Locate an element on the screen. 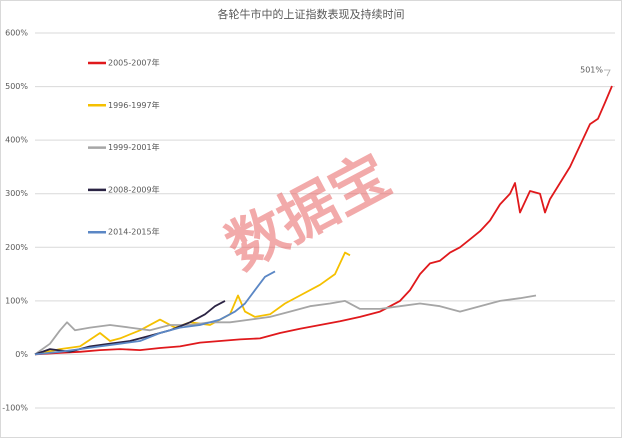 This screenshot has width=622, height=438. legend-label: 1996-1997年 is located at coordinates (134, 105).